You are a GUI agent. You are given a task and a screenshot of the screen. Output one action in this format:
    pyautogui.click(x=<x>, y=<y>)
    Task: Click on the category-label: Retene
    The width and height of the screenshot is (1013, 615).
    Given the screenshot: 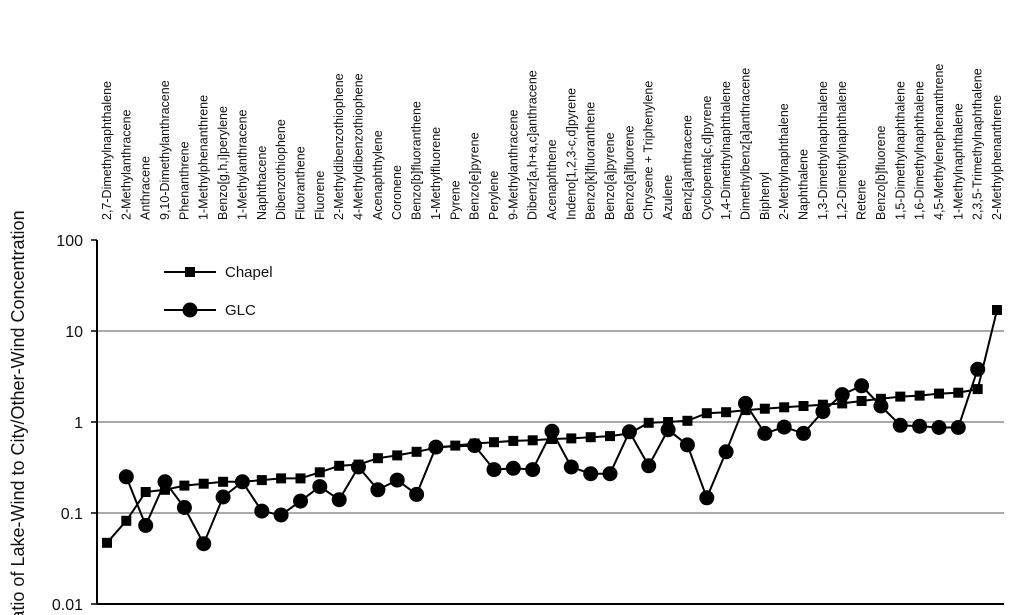 What is the action you would take?
    pyautogui.click(x=862, y=200)
    